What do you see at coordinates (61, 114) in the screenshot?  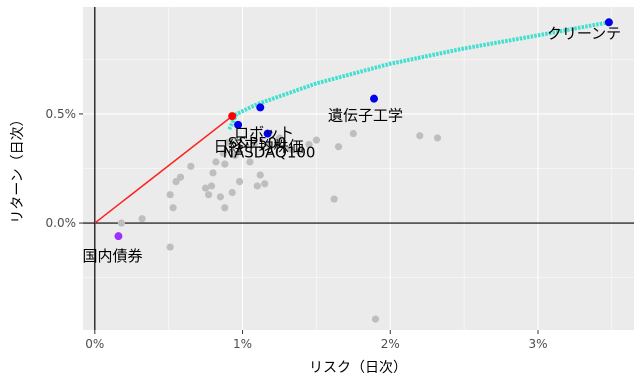 I see `y-tick-label: 0.5%` at bounding box center [61, 114].